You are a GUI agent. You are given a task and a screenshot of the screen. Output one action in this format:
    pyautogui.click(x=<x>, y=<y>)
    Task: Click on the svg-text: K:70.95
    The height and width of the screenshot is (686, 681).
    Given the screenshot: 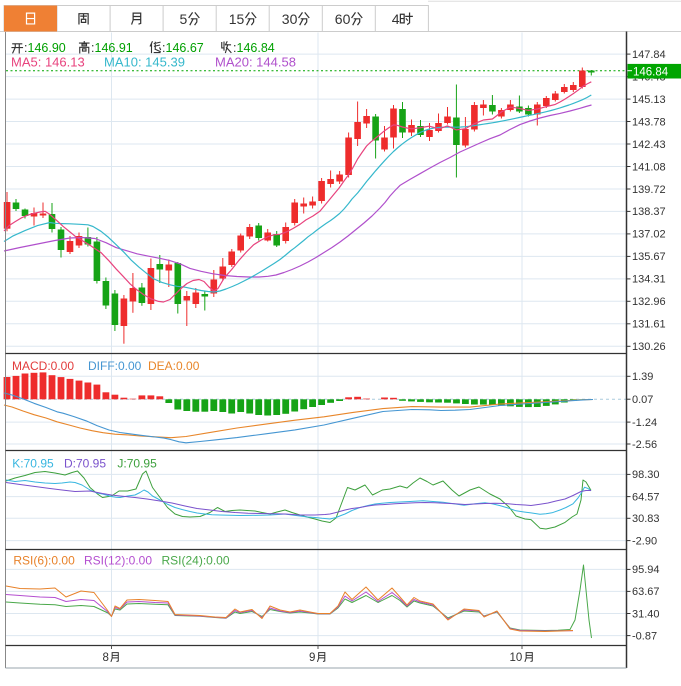 What is the action you would take?
    pyautogui.click(x=33, y=464)
    